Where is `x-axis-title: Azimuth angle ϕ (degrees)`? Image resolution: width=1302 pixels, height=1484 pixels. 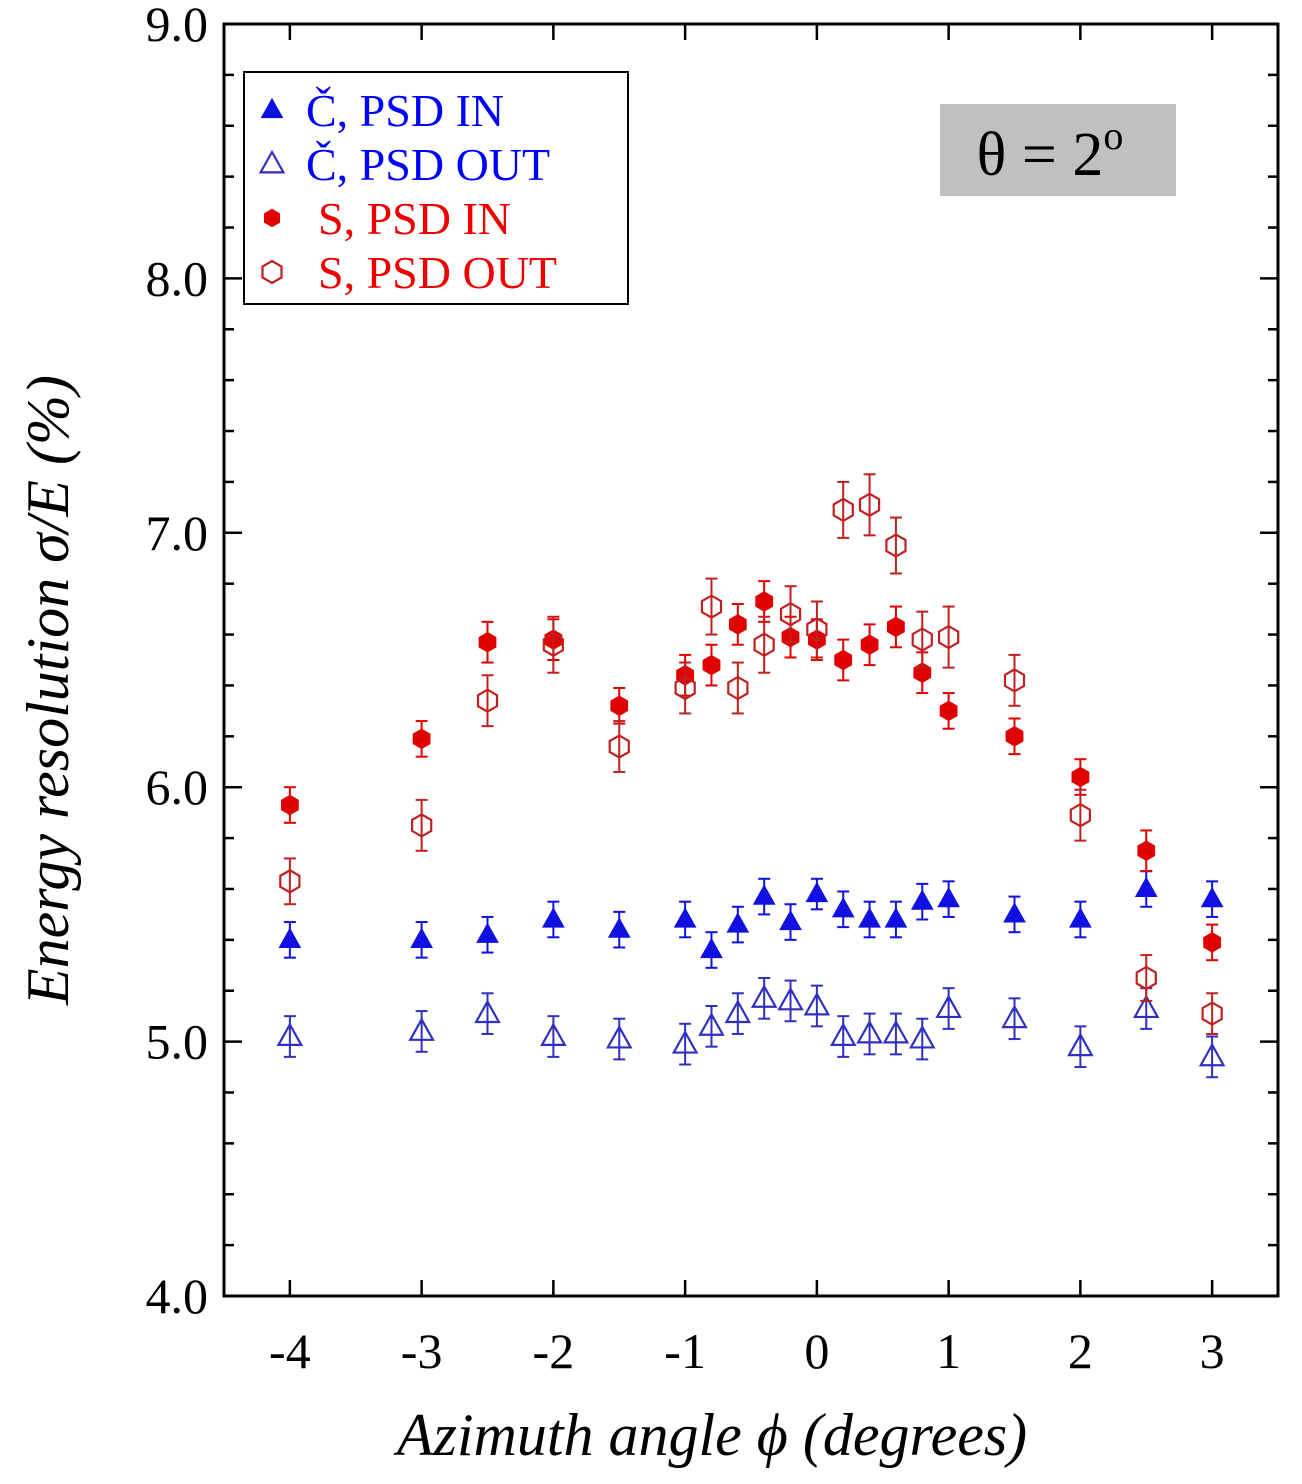
x-axis-title: Azimuth angle ϕ (degrees) is located at coordinates (710, 1435).